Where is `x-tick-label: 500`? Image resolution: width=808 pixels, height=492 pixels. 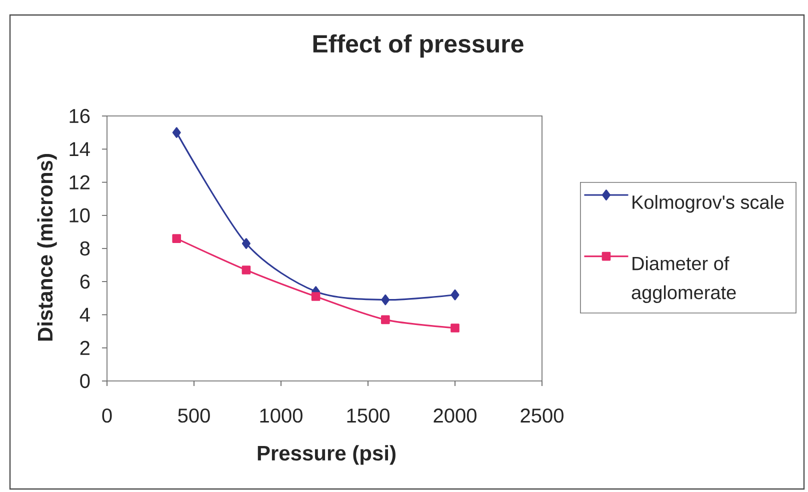 x-tick-label: 500 is located at coordinates (194, 415).